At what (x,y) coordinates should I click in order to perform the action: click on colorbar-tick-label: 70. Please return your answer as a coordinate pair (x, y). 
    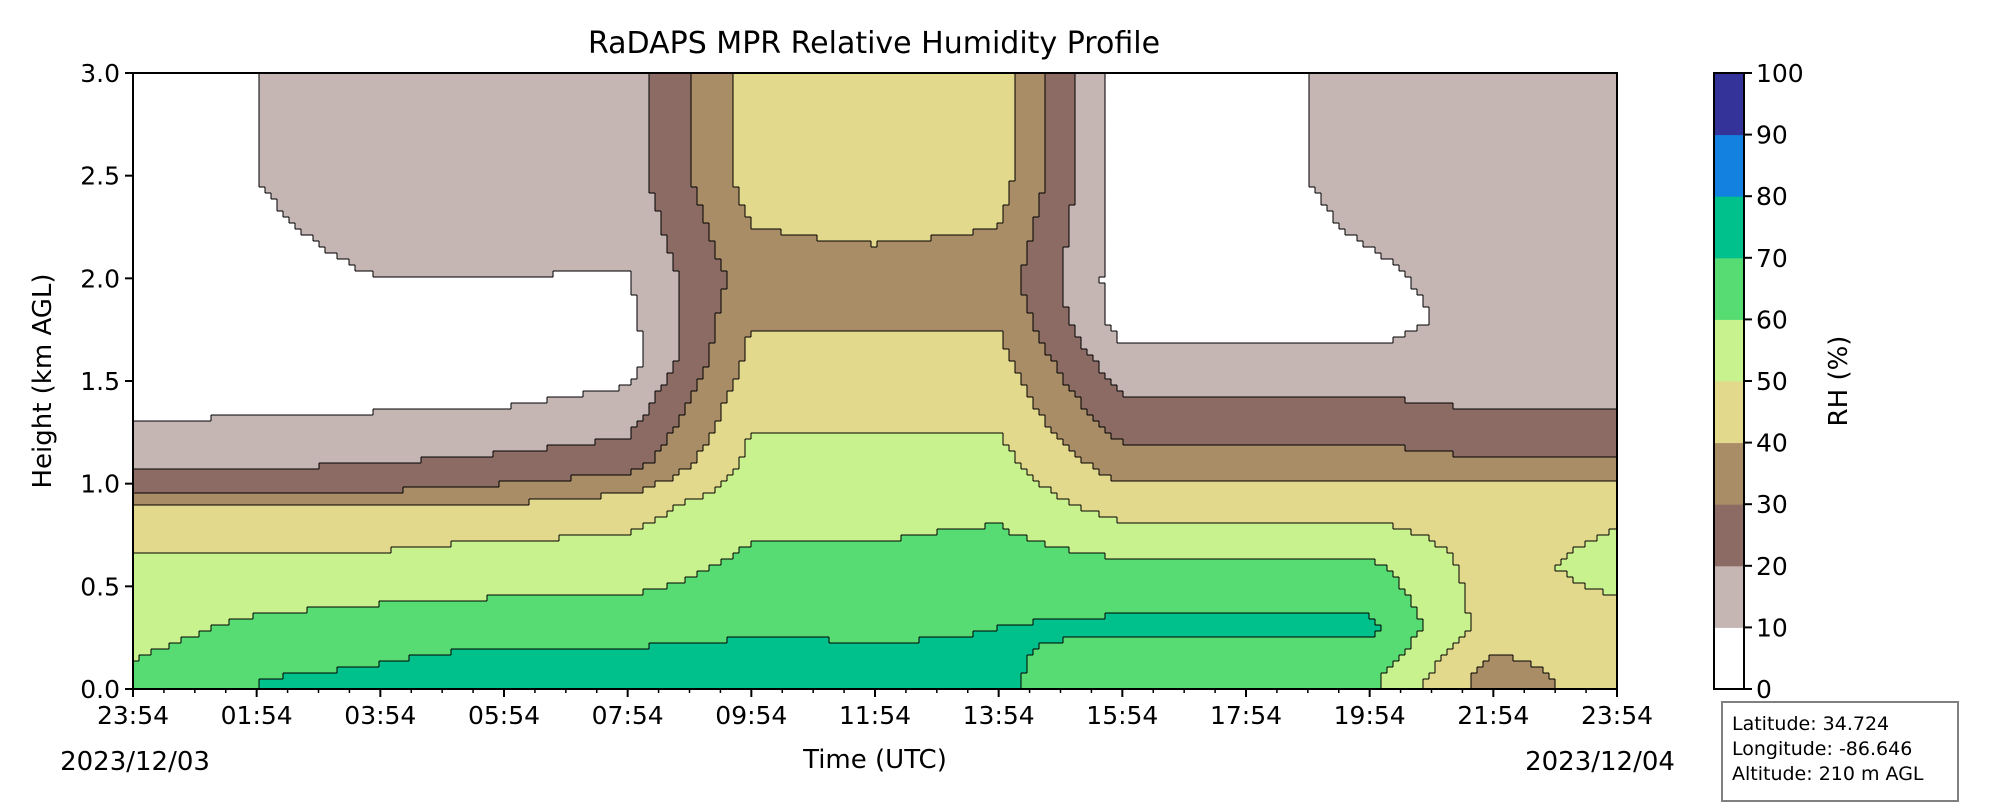
    Looking at the image, I should click on (1772, 258).